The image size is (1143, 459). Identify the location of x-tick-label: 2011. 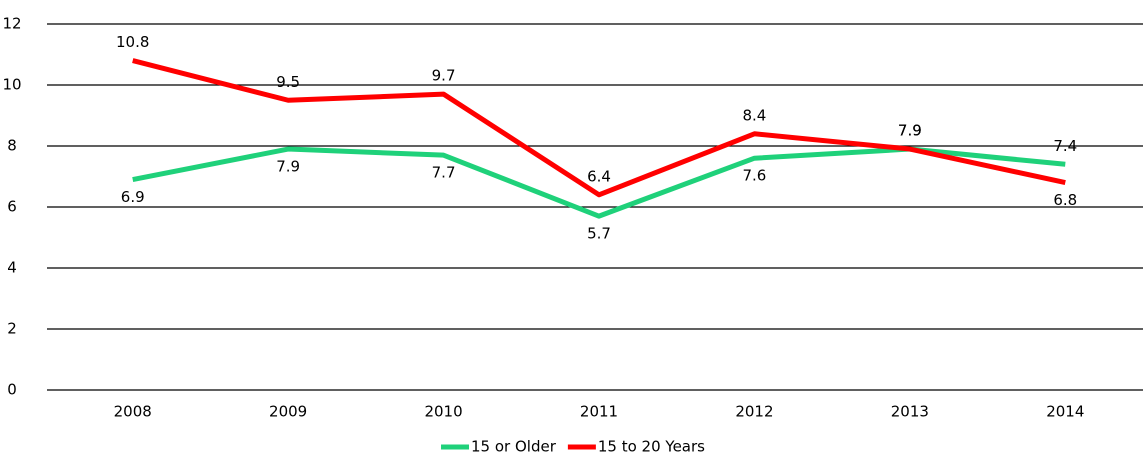
(599, 412).